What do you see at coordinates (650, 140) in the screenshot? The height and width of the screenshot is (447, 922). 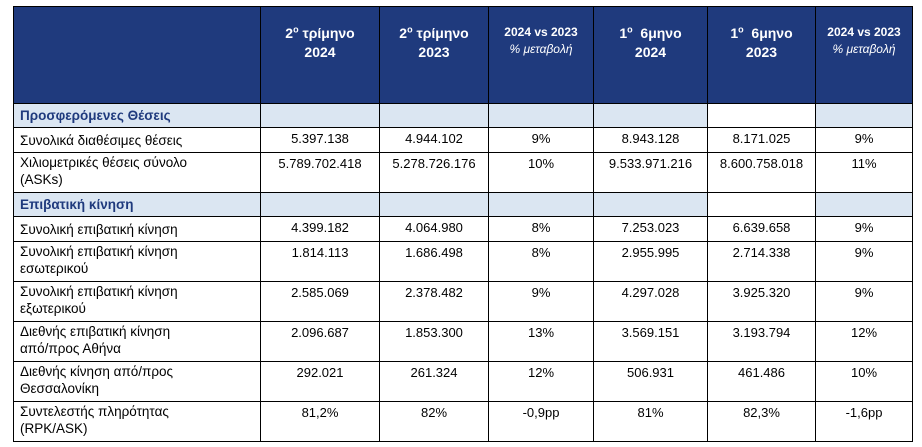 I see `value-cell: 8.943.128` at bounding box center [650, 140].